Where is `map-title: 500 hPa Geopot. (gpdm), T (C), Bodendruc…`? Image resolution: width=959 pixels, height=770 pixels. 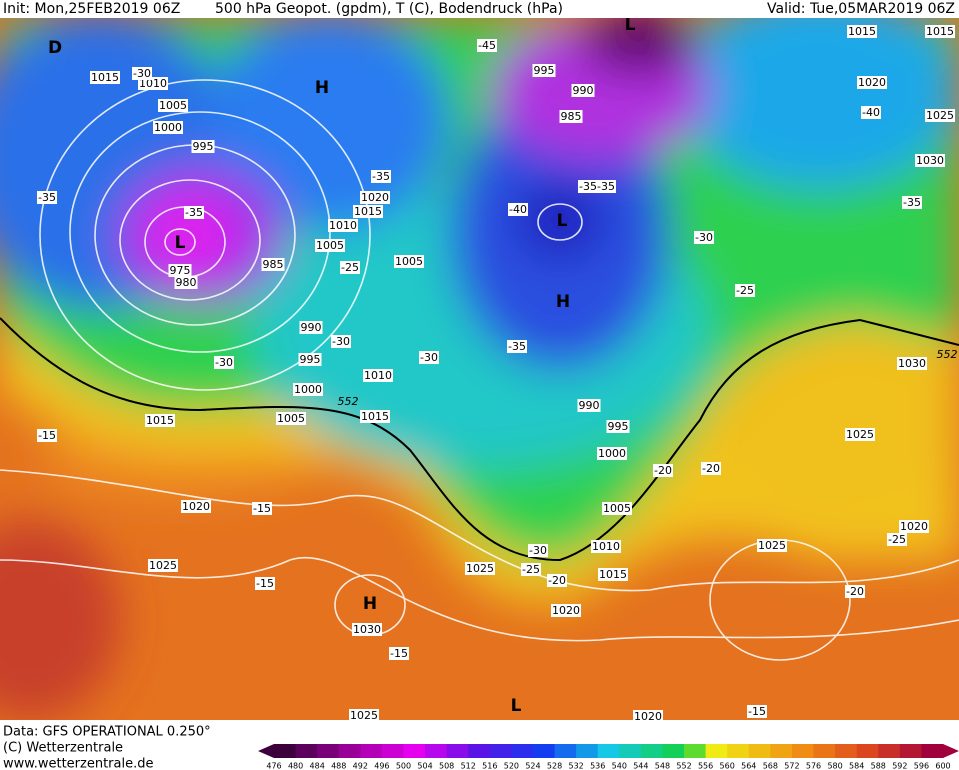
map-title: 500 hPa Geopot. (gpdm), T (C), Bodendruc… is located at coordinates (389, 9).